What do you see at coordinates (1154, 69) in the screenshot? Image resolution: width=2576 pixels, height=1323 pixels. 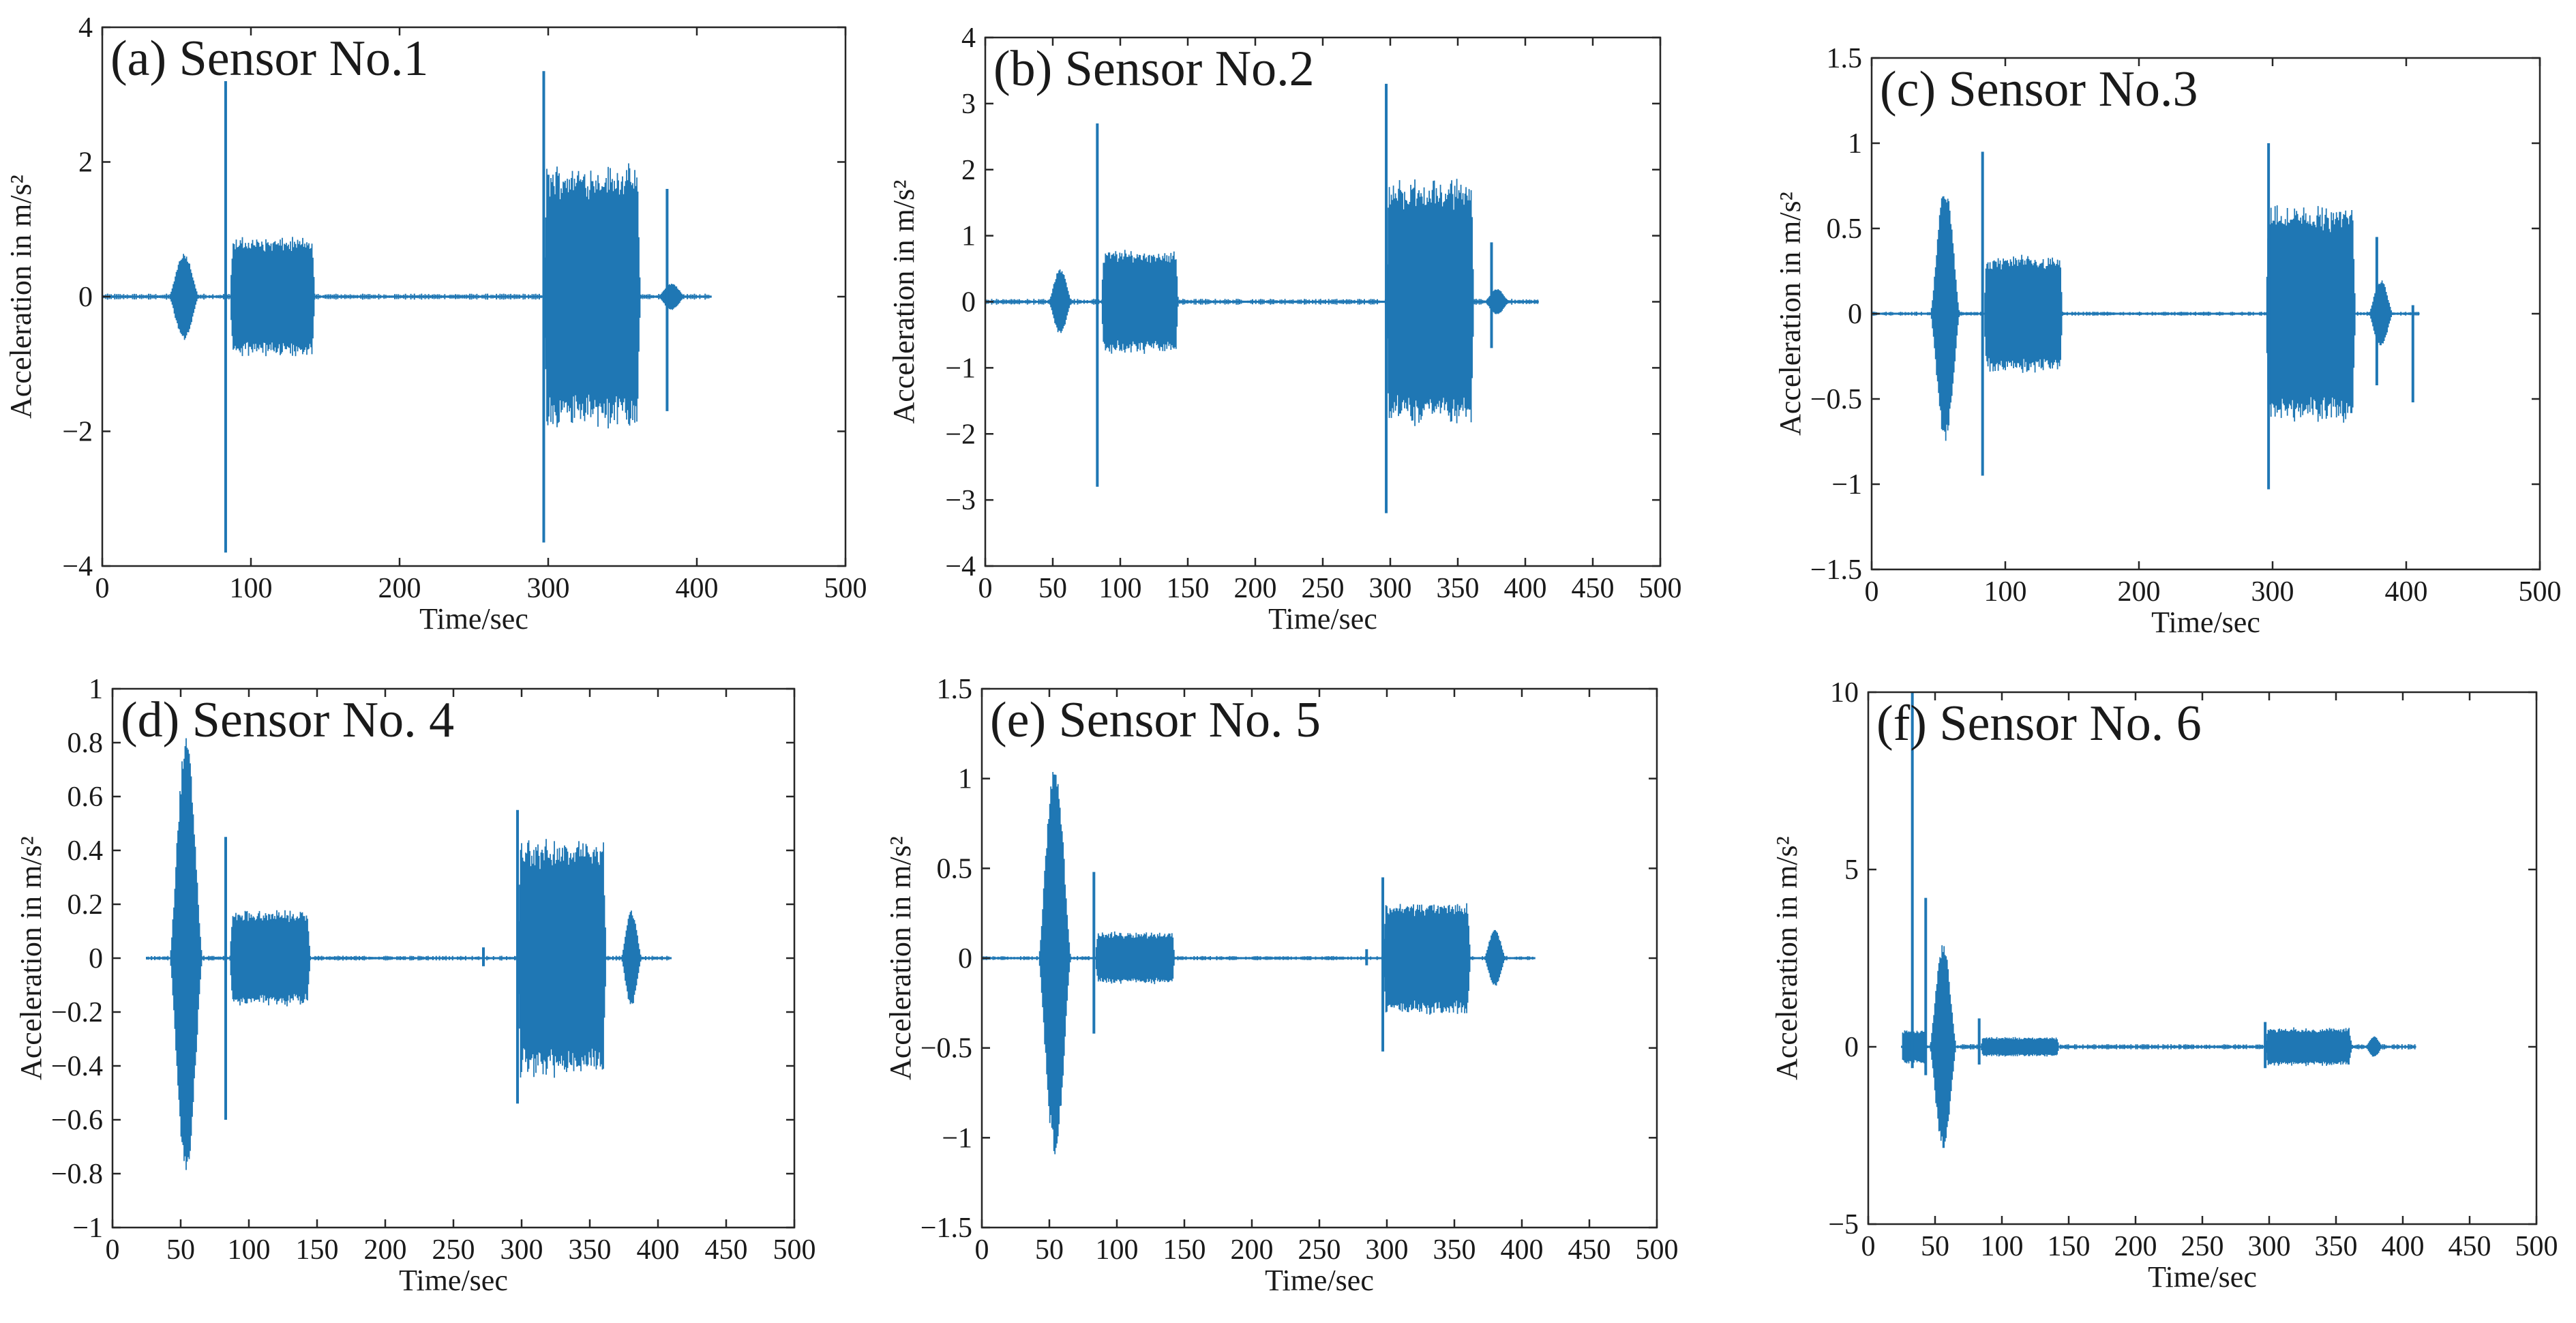 I see `panel-title: (b) Sensor No.2` at bounding box center [1154, 69].